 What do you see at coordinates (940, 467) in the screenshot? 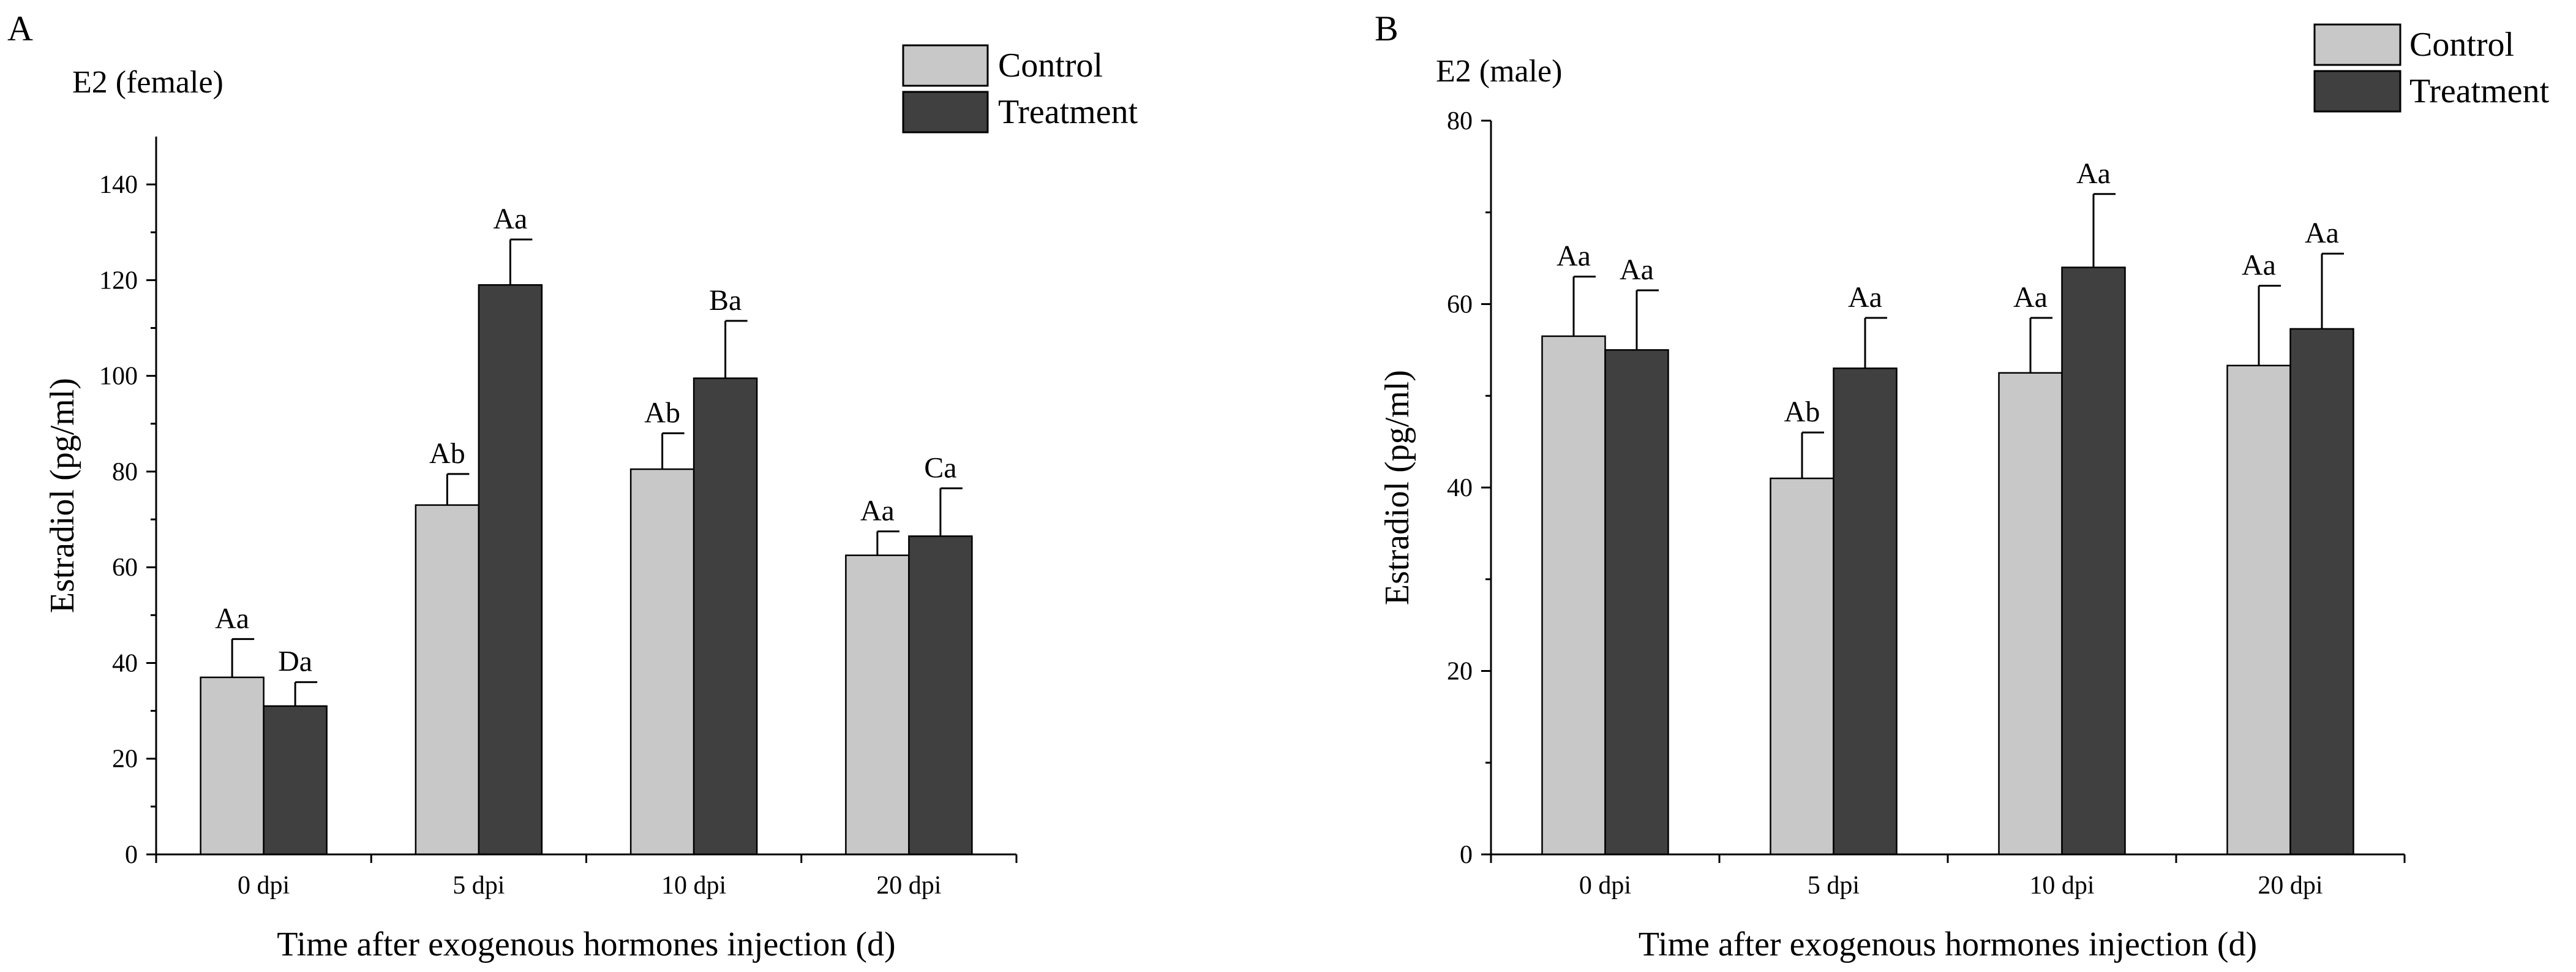
I see `significance-label: Ca` at bounding box center [940, 467].